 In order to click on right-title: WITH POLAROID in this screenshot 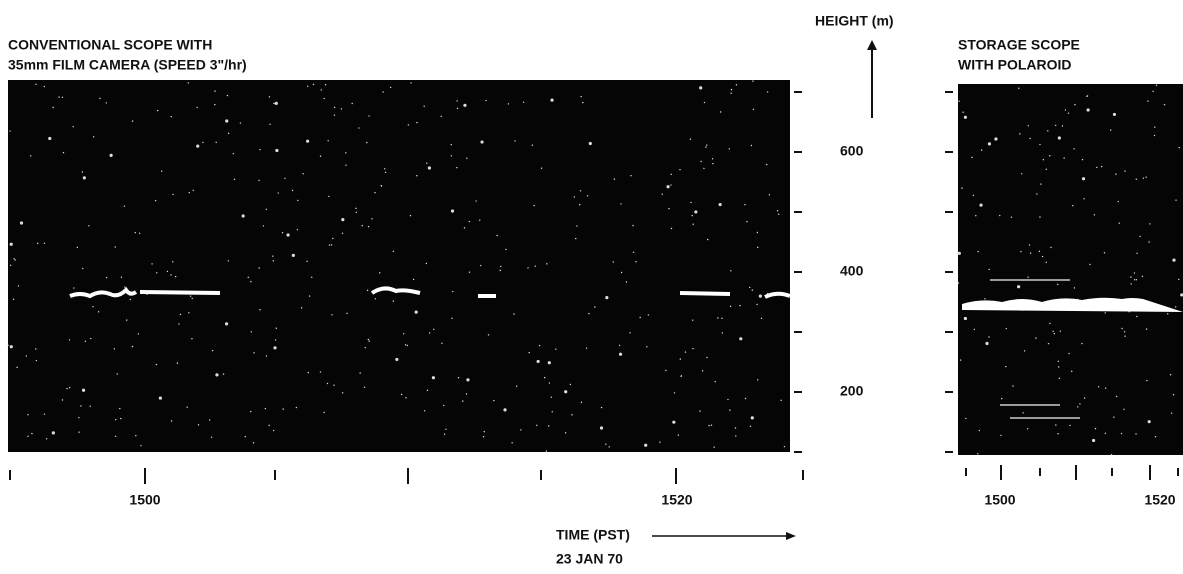, I will do `click(1015, 65)`.